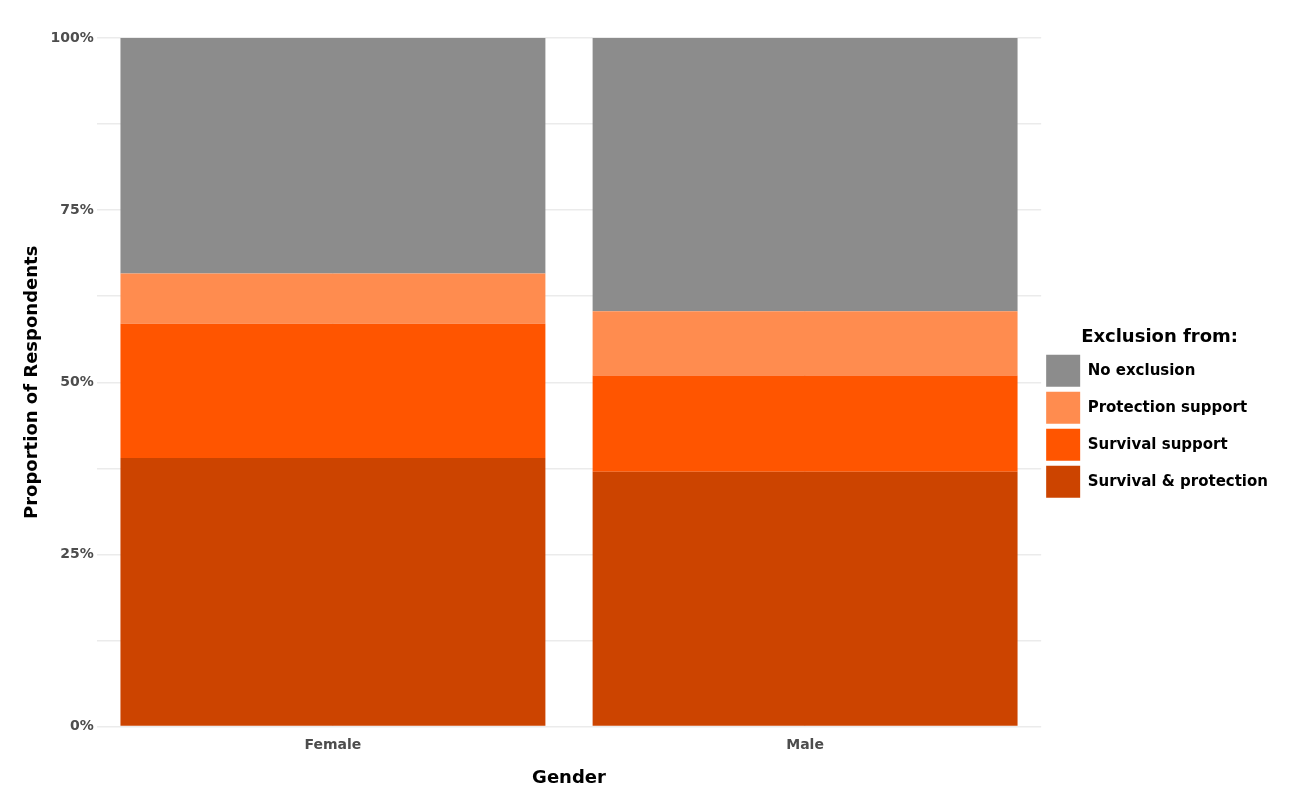  Describe the element at coordinates (1178, 480) in the screenshot. I see `legend-label: Survival & protection` at that location.